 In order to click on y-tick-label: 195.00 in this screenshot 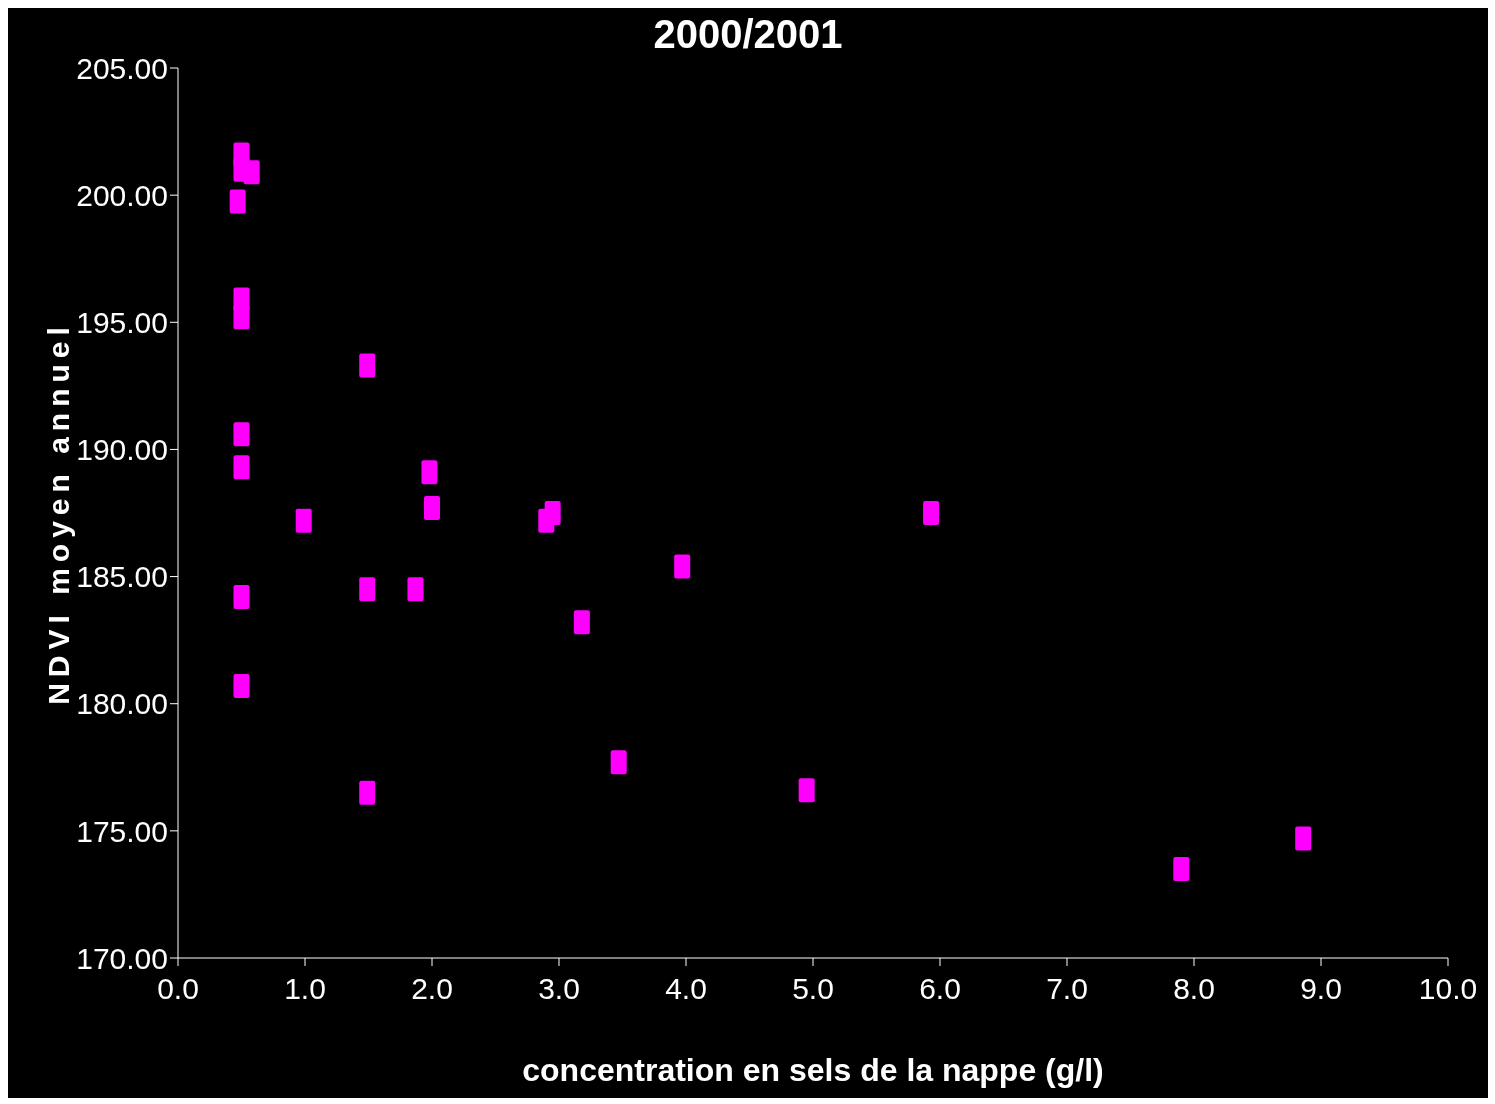, I will do `click(122, 322)`.